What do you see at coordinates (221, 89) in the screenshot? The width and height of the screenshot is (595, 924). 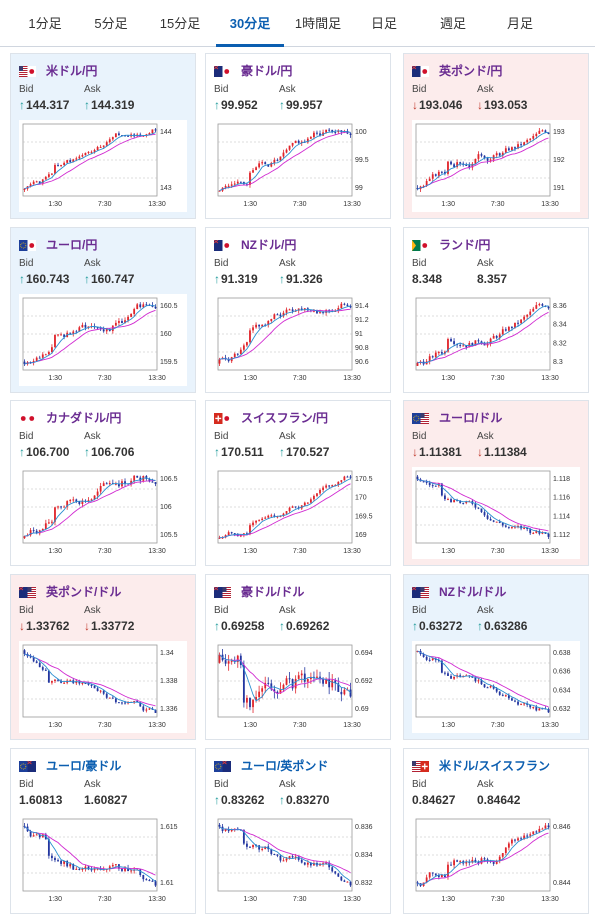 I see `bid-label: Bid` at bounding box center [221, 89].